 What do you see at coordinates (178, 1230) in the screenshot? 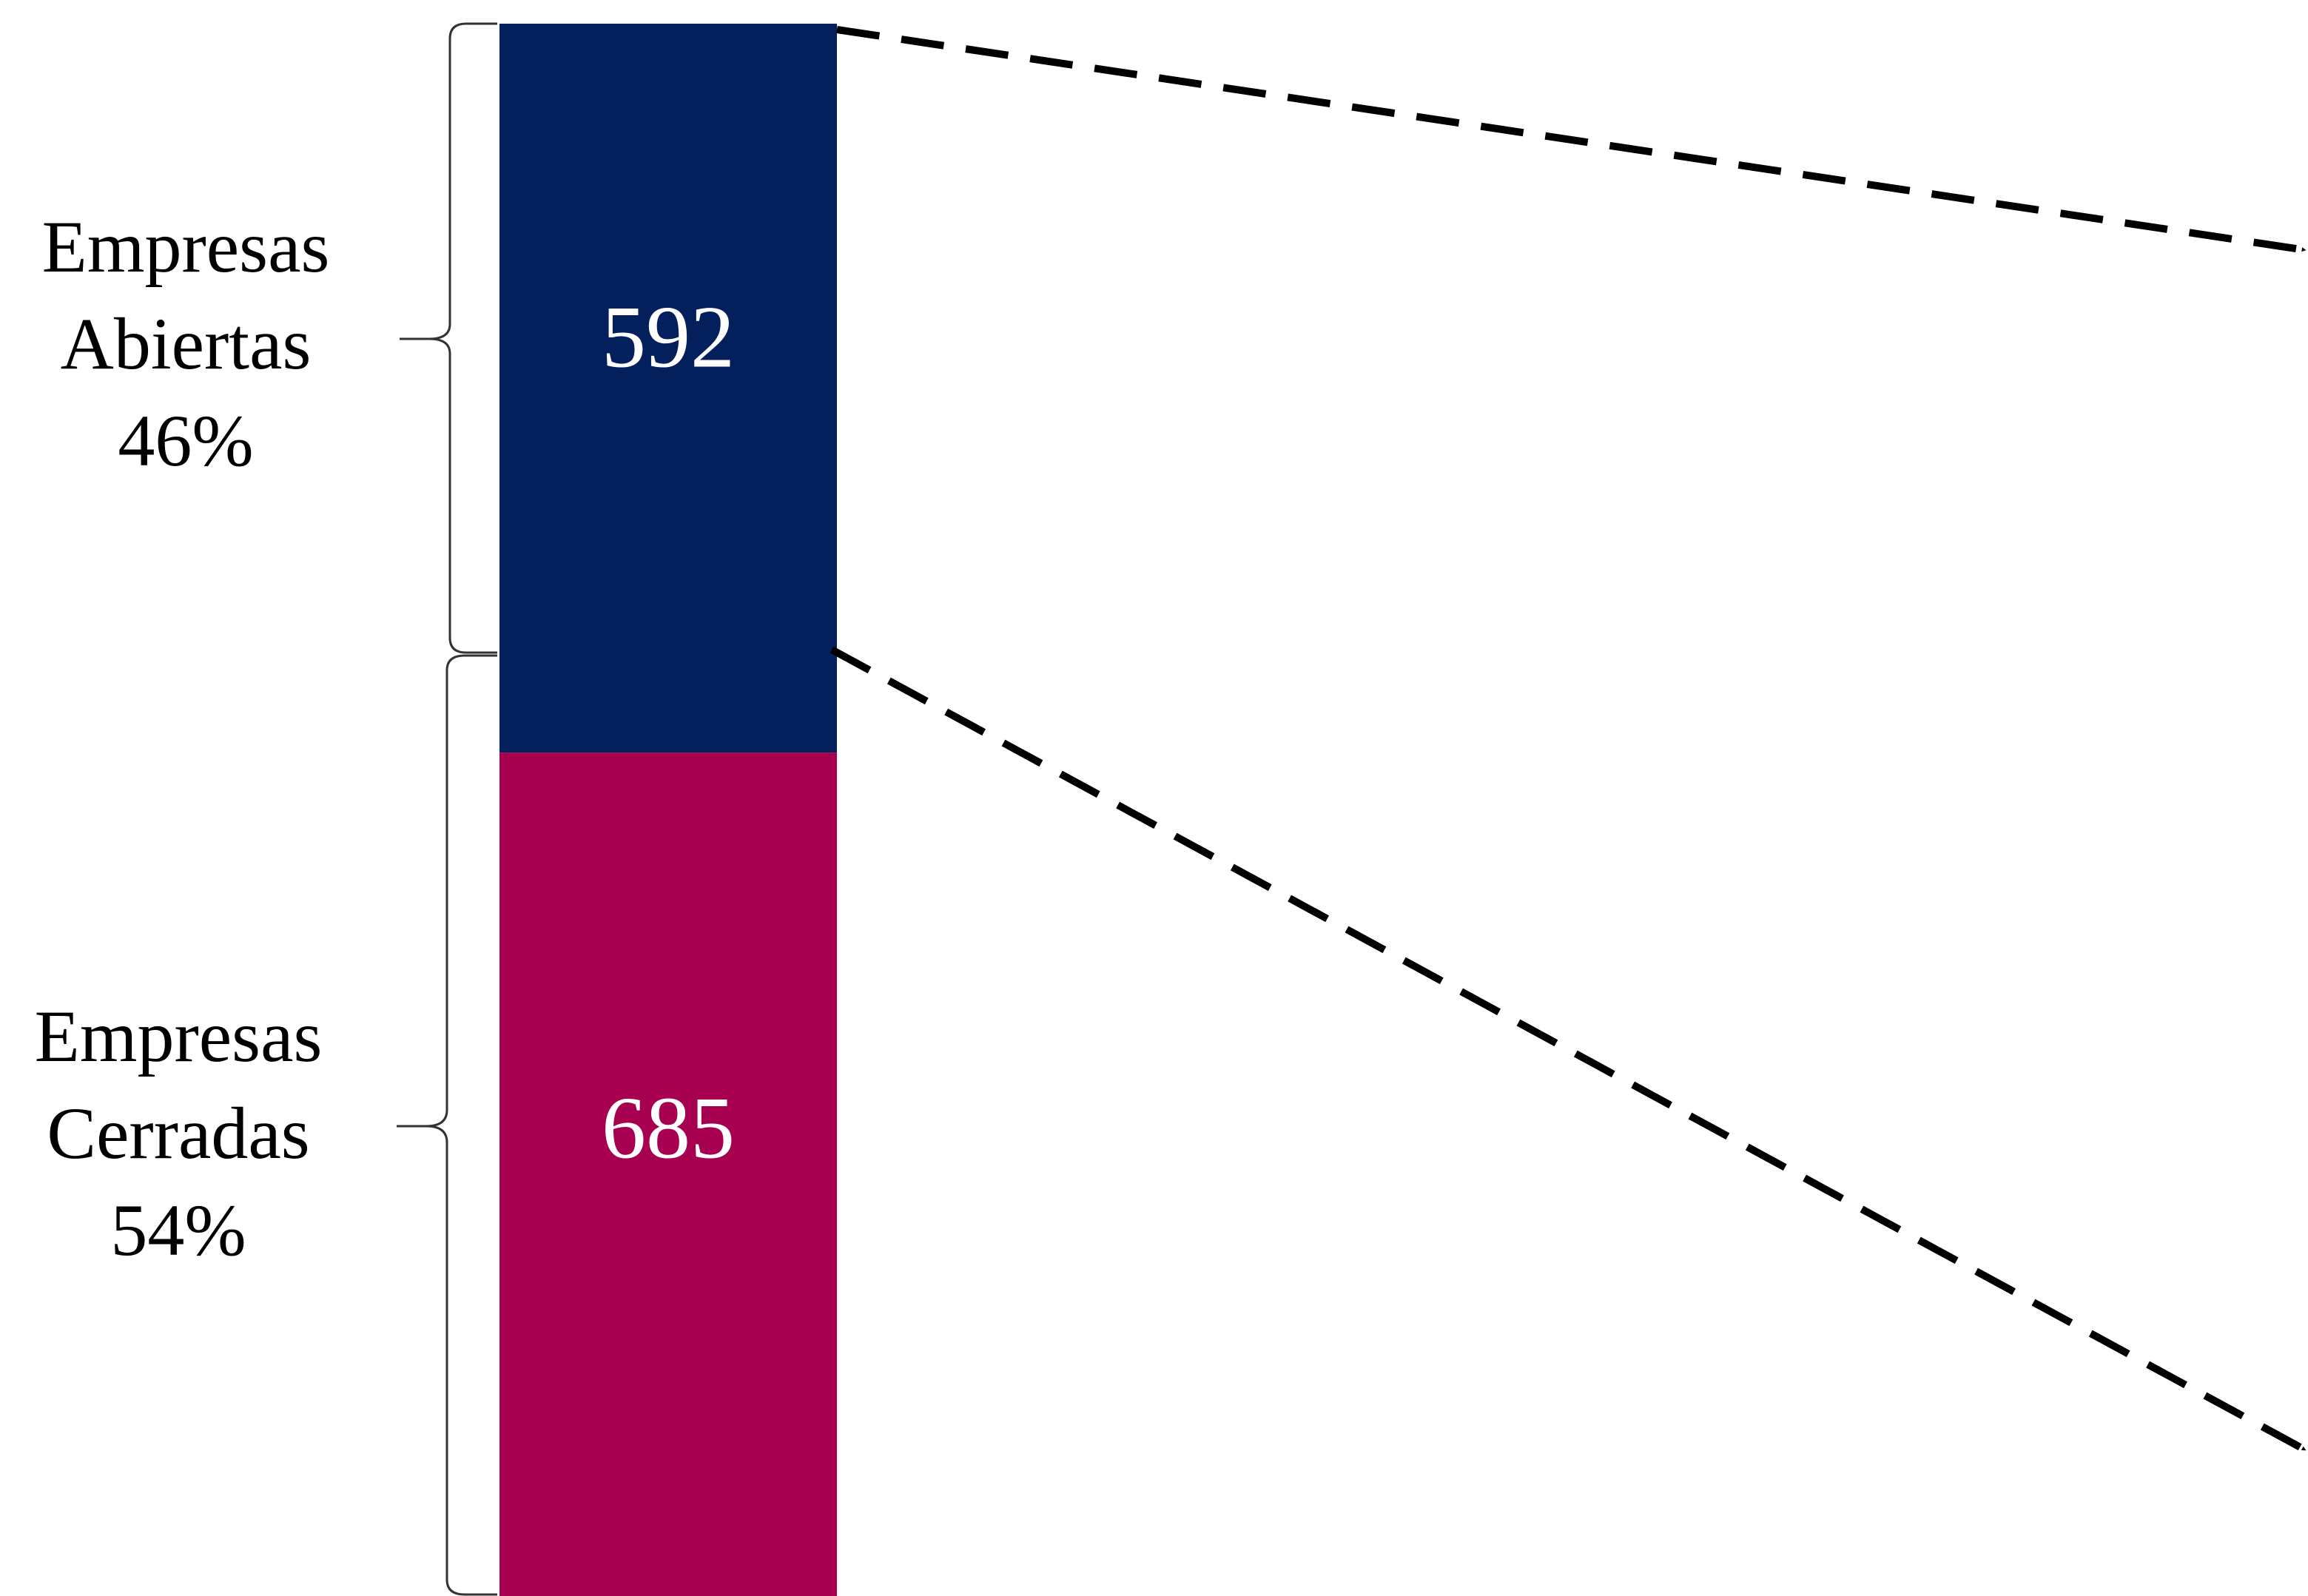
I see `percent-label-cerradas: 54%` at bounding box center [178, 1230].